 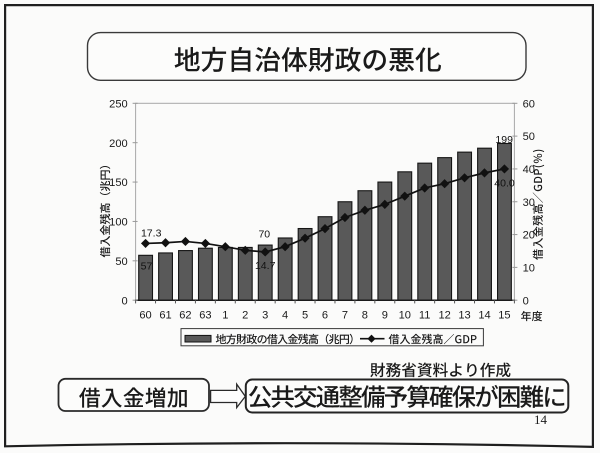 I want to click on svg-text: 8, so click(x=365, y=316).